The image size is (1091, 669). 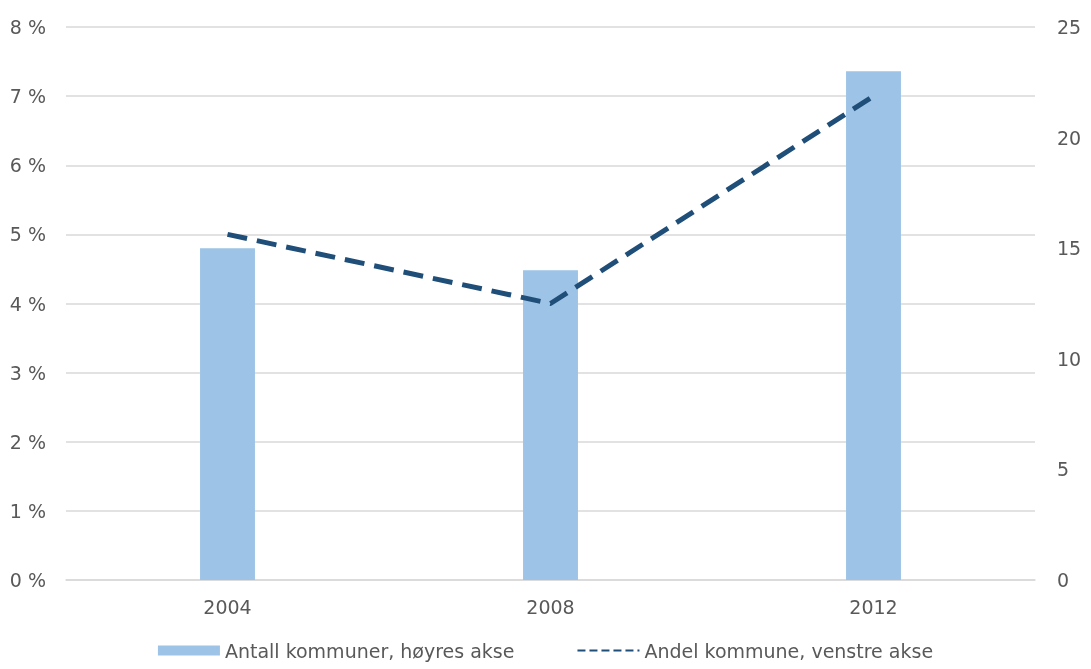 What do you see at coordinates (1069, 248) in the screenshot?
I see `y2-tick-label: 15` at bounding box center [1069, 248].